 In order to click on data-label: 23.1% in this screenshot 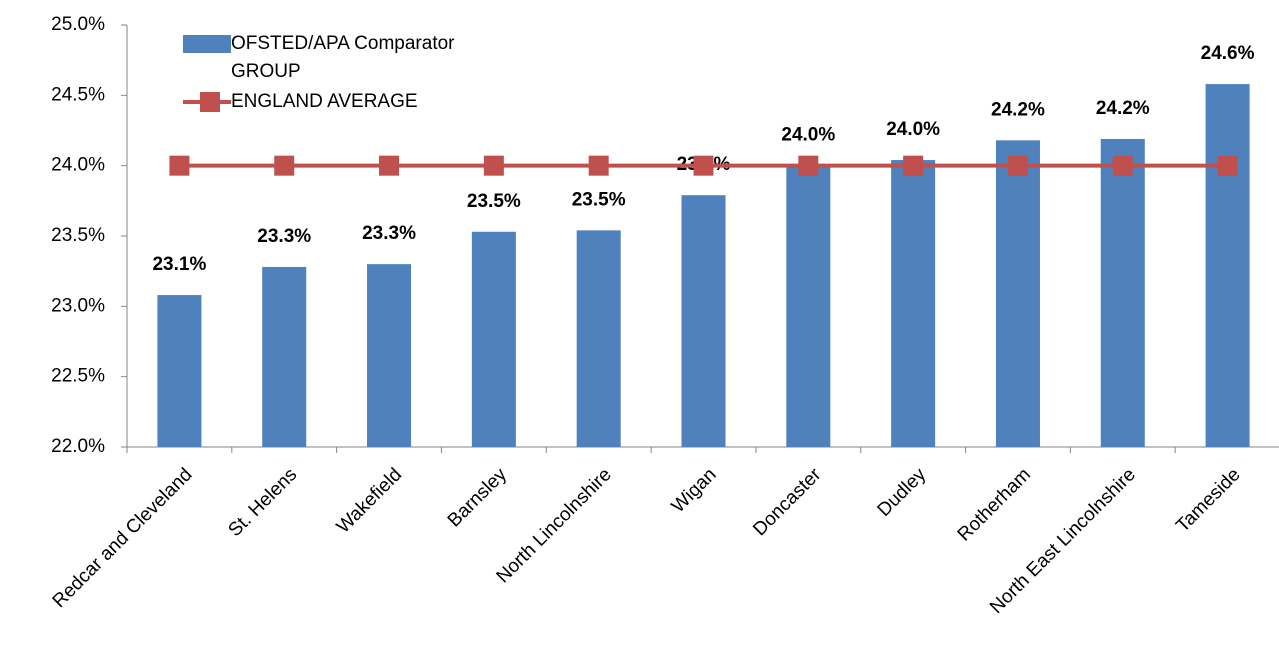, I will do `click(179, 264)`.